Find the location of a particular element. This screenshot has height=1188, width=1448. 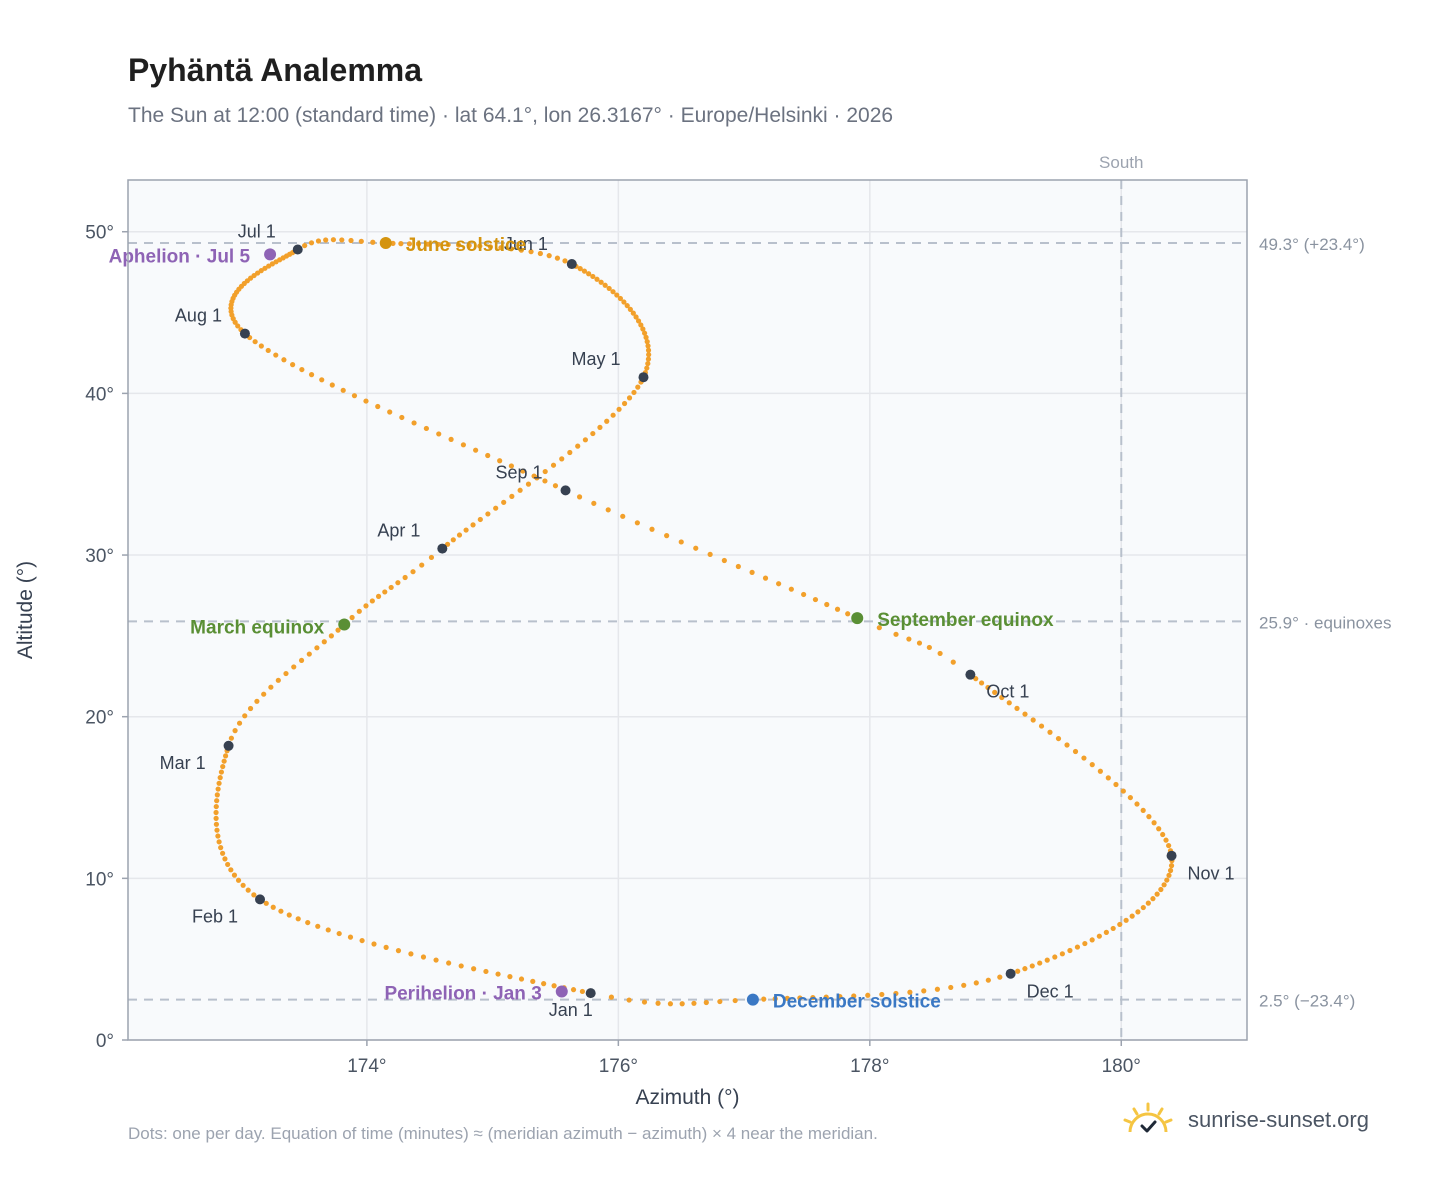

event-label: December solstice is located at coordinates (857, 1002).